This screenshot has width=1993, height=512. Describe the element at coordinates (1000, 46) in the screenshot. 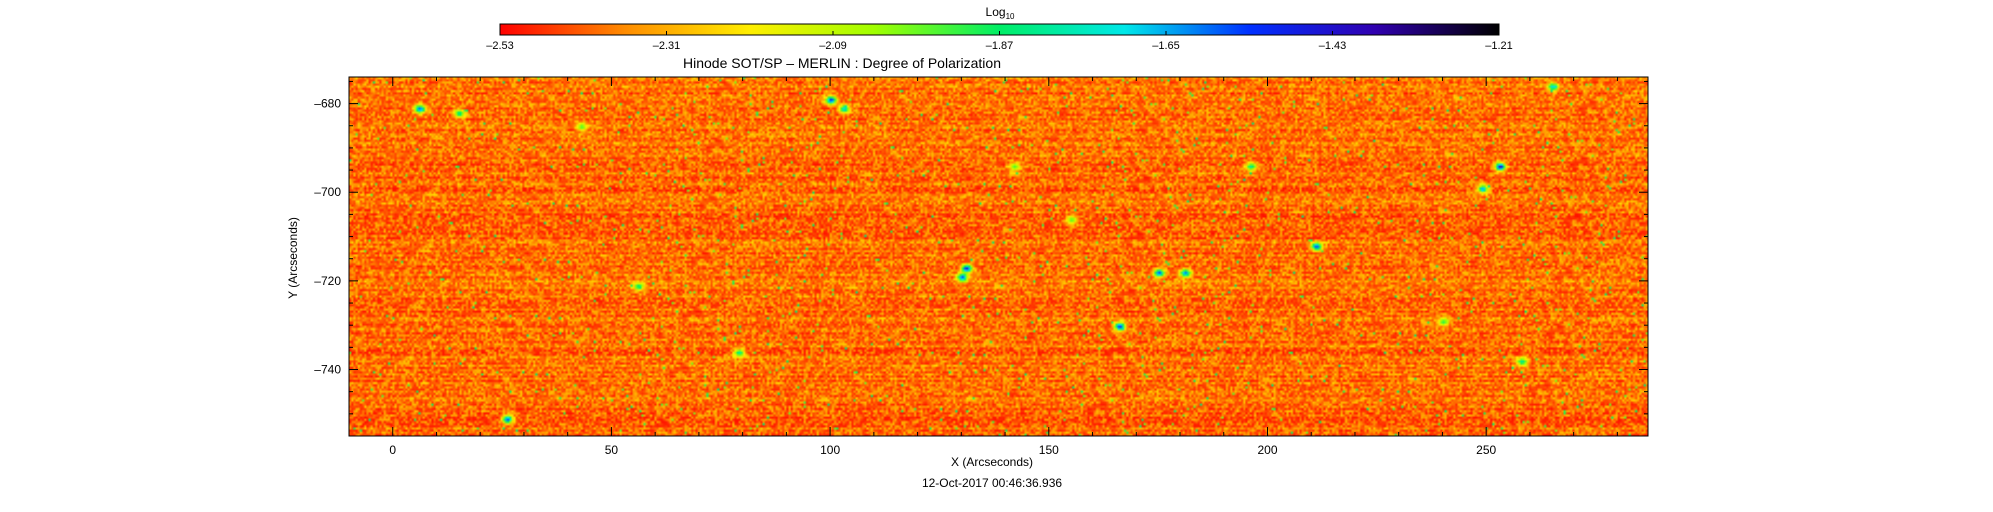

I see `colorbar-tick-label: –1.87` at that location.